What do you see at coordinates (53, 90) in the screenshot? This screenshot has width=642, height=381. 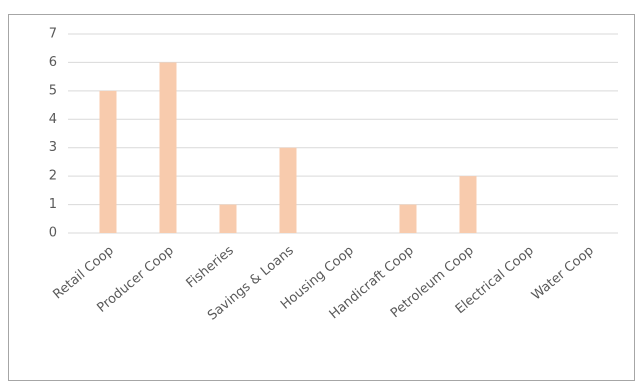 I see `y-tick-label: 5` at bounding box center [53, 90].